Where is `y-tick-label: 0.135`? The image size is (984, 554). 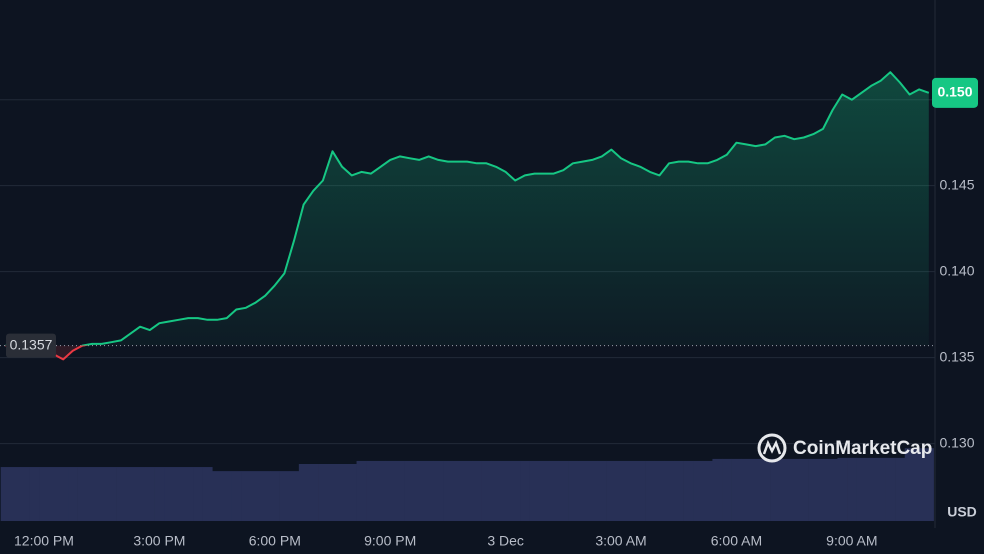 y-tick-label: 0.135 is located at coordinates (956, 356).